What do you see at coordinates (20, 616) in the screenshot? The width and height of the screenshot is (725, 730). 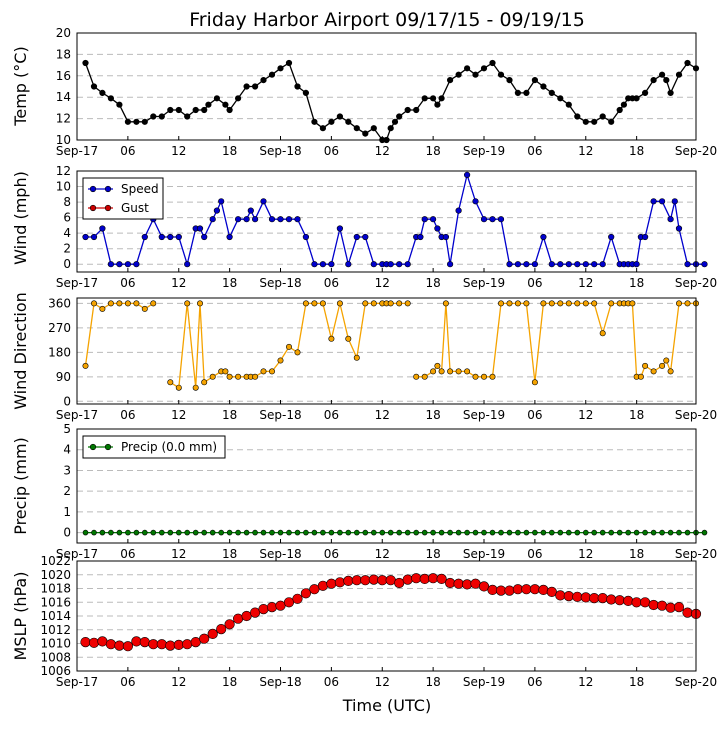 I see `mslp-ylabel: MSLP (hPa)` at bounding box center [20, 616].